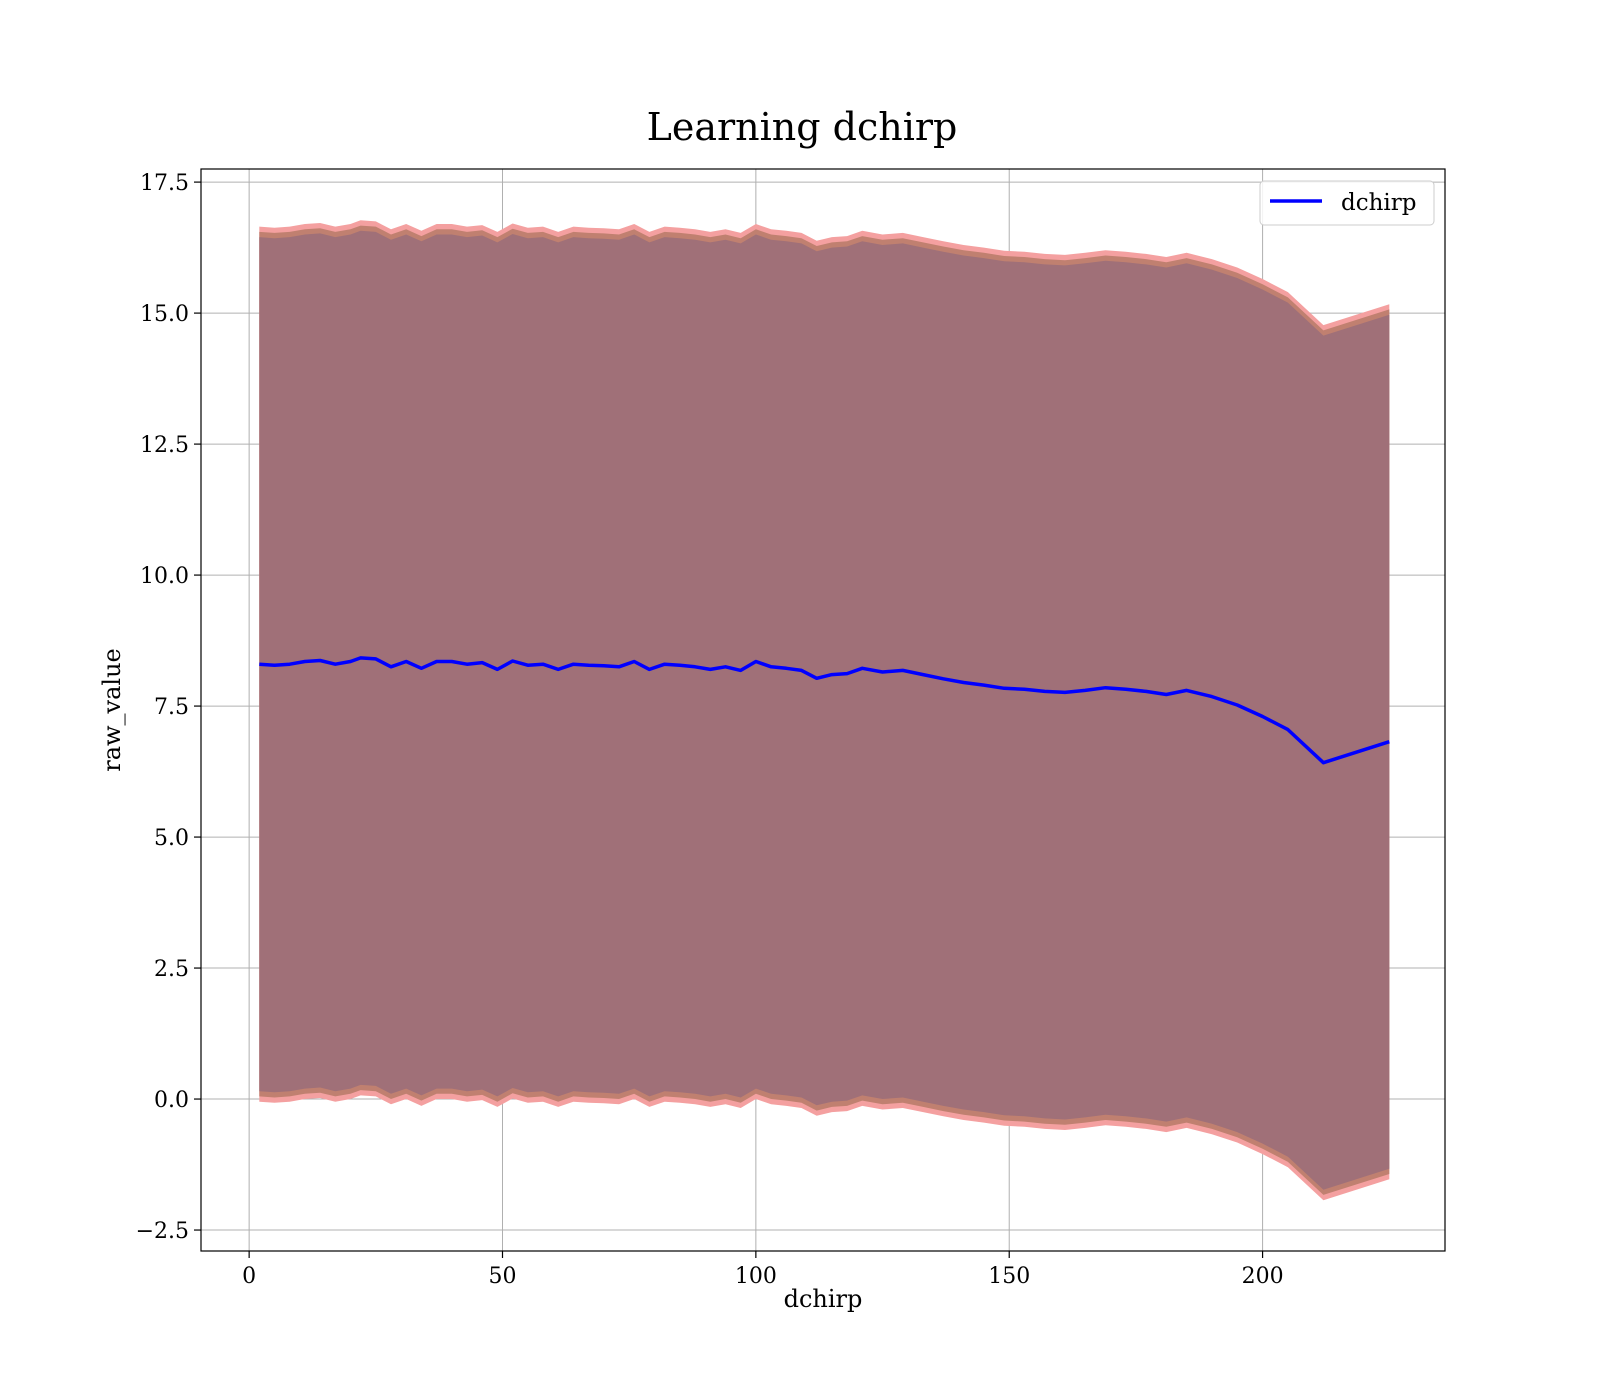 The image size is (1600, 1400). I want to click on y-tick-label: 2.5, so click(171, 969).